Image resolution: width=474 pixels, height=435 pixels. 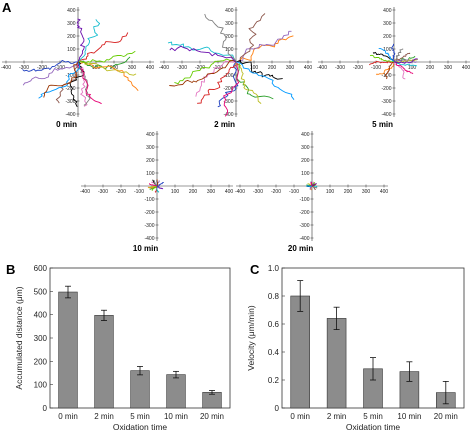 I want to click on time-label: 0 min, so click(x=66, y=124).